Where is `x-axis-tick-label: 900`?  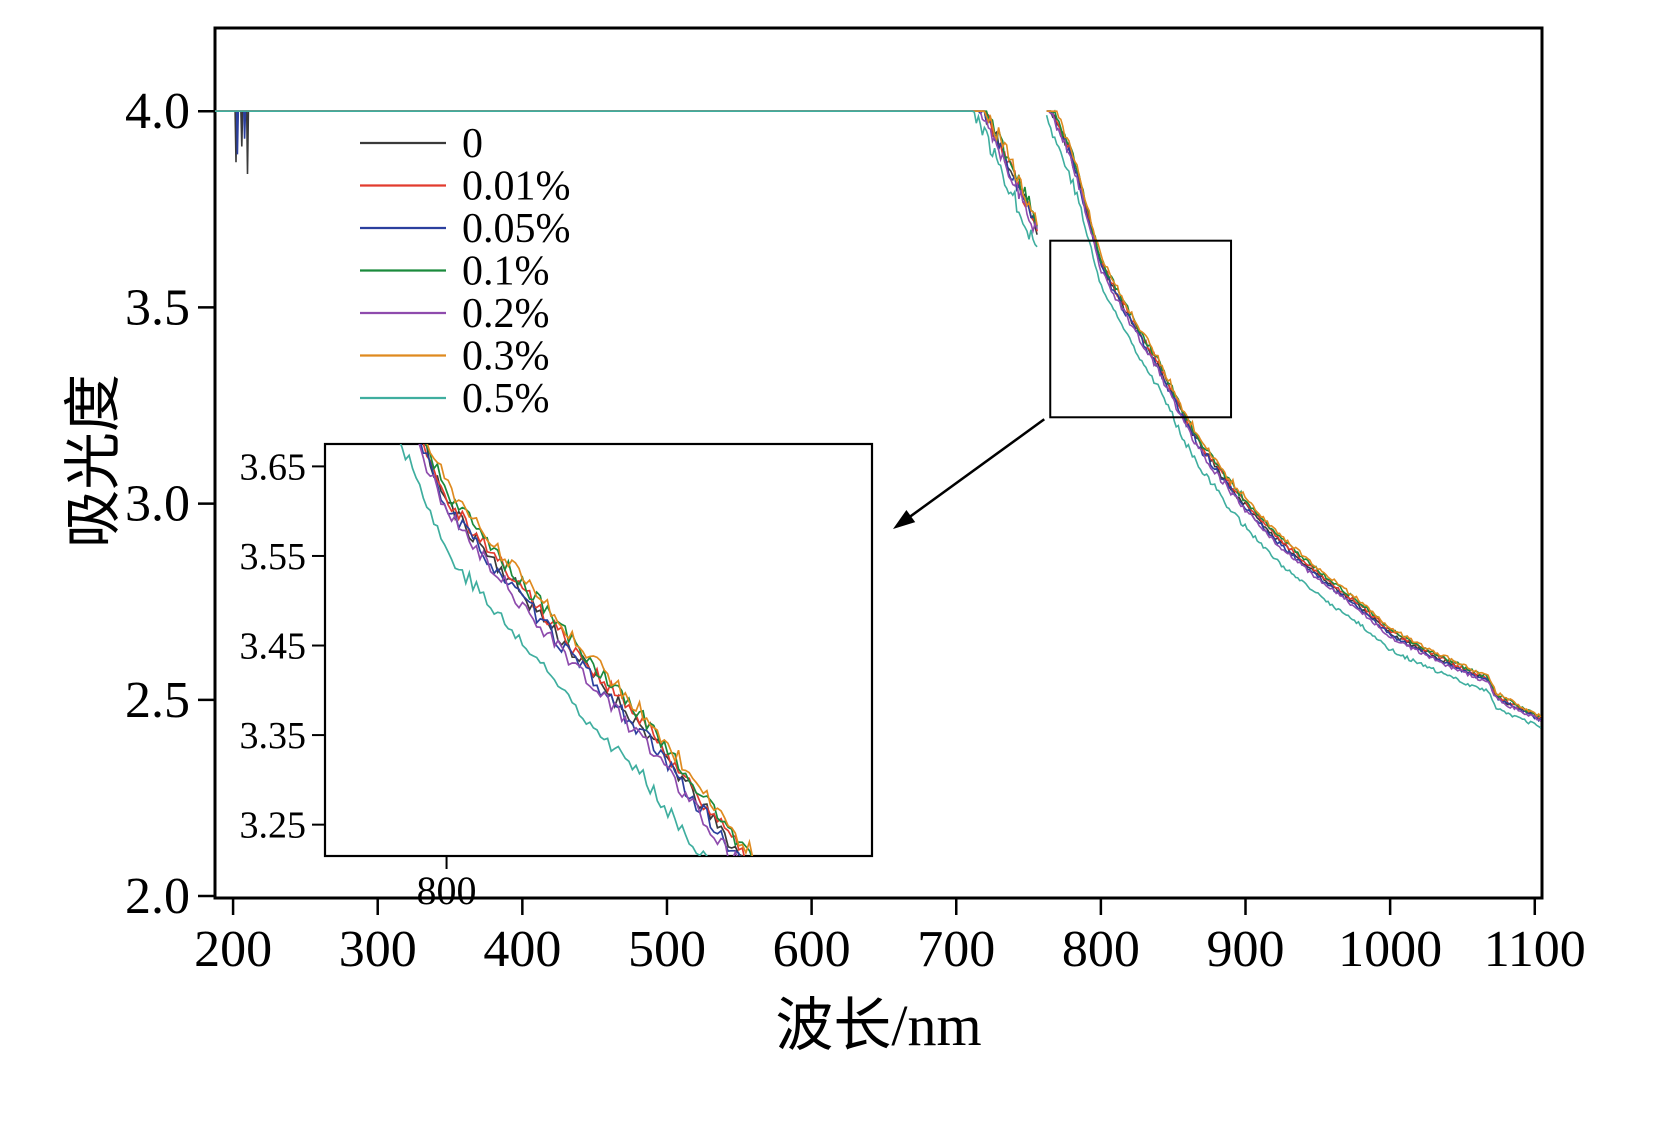 x-axis-tick-label: 900 is located at coordinates (1246, 949).